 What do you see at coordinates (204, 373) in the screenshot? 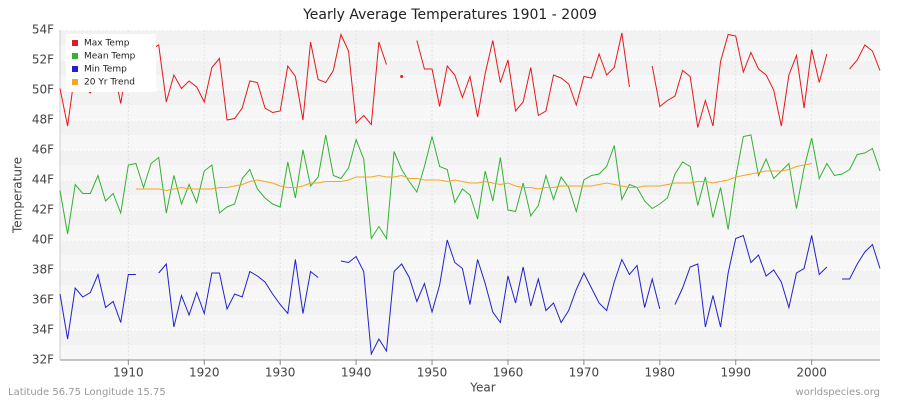
I see `x-tick-label: 1920` at bounding box center [204, 373].